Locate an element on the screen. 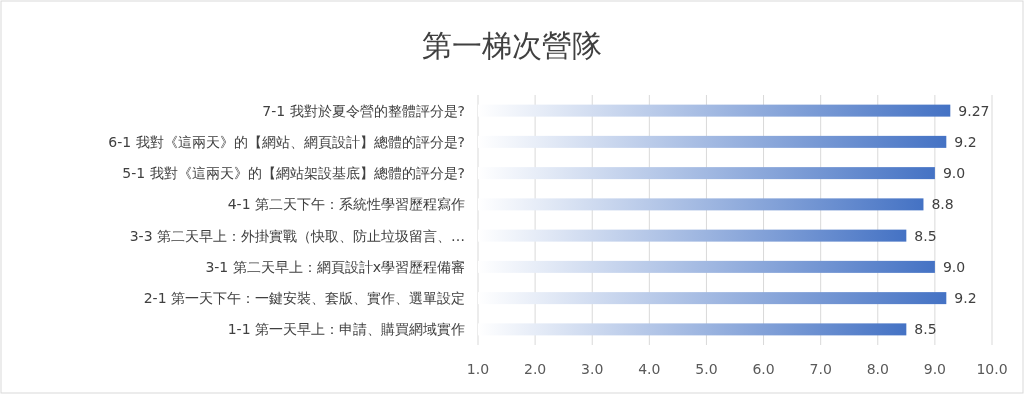  x-tick-label: 4.0 is located at coordinates (649, 369).